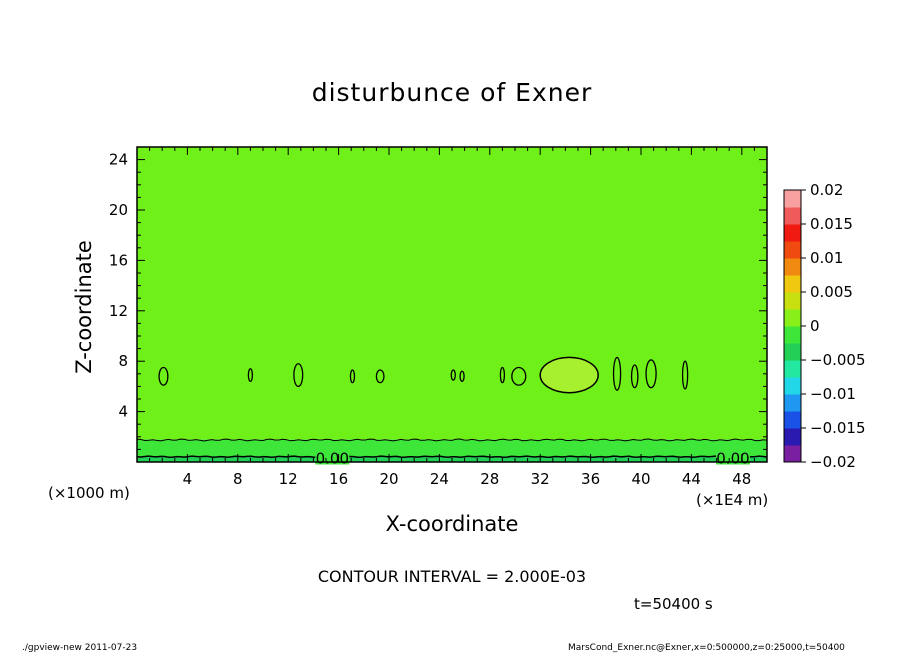 The image size is (904, 654). Describe the element at coordinates (188, 479) in the screenshot. I see `x-tick-label: 4` at that location.